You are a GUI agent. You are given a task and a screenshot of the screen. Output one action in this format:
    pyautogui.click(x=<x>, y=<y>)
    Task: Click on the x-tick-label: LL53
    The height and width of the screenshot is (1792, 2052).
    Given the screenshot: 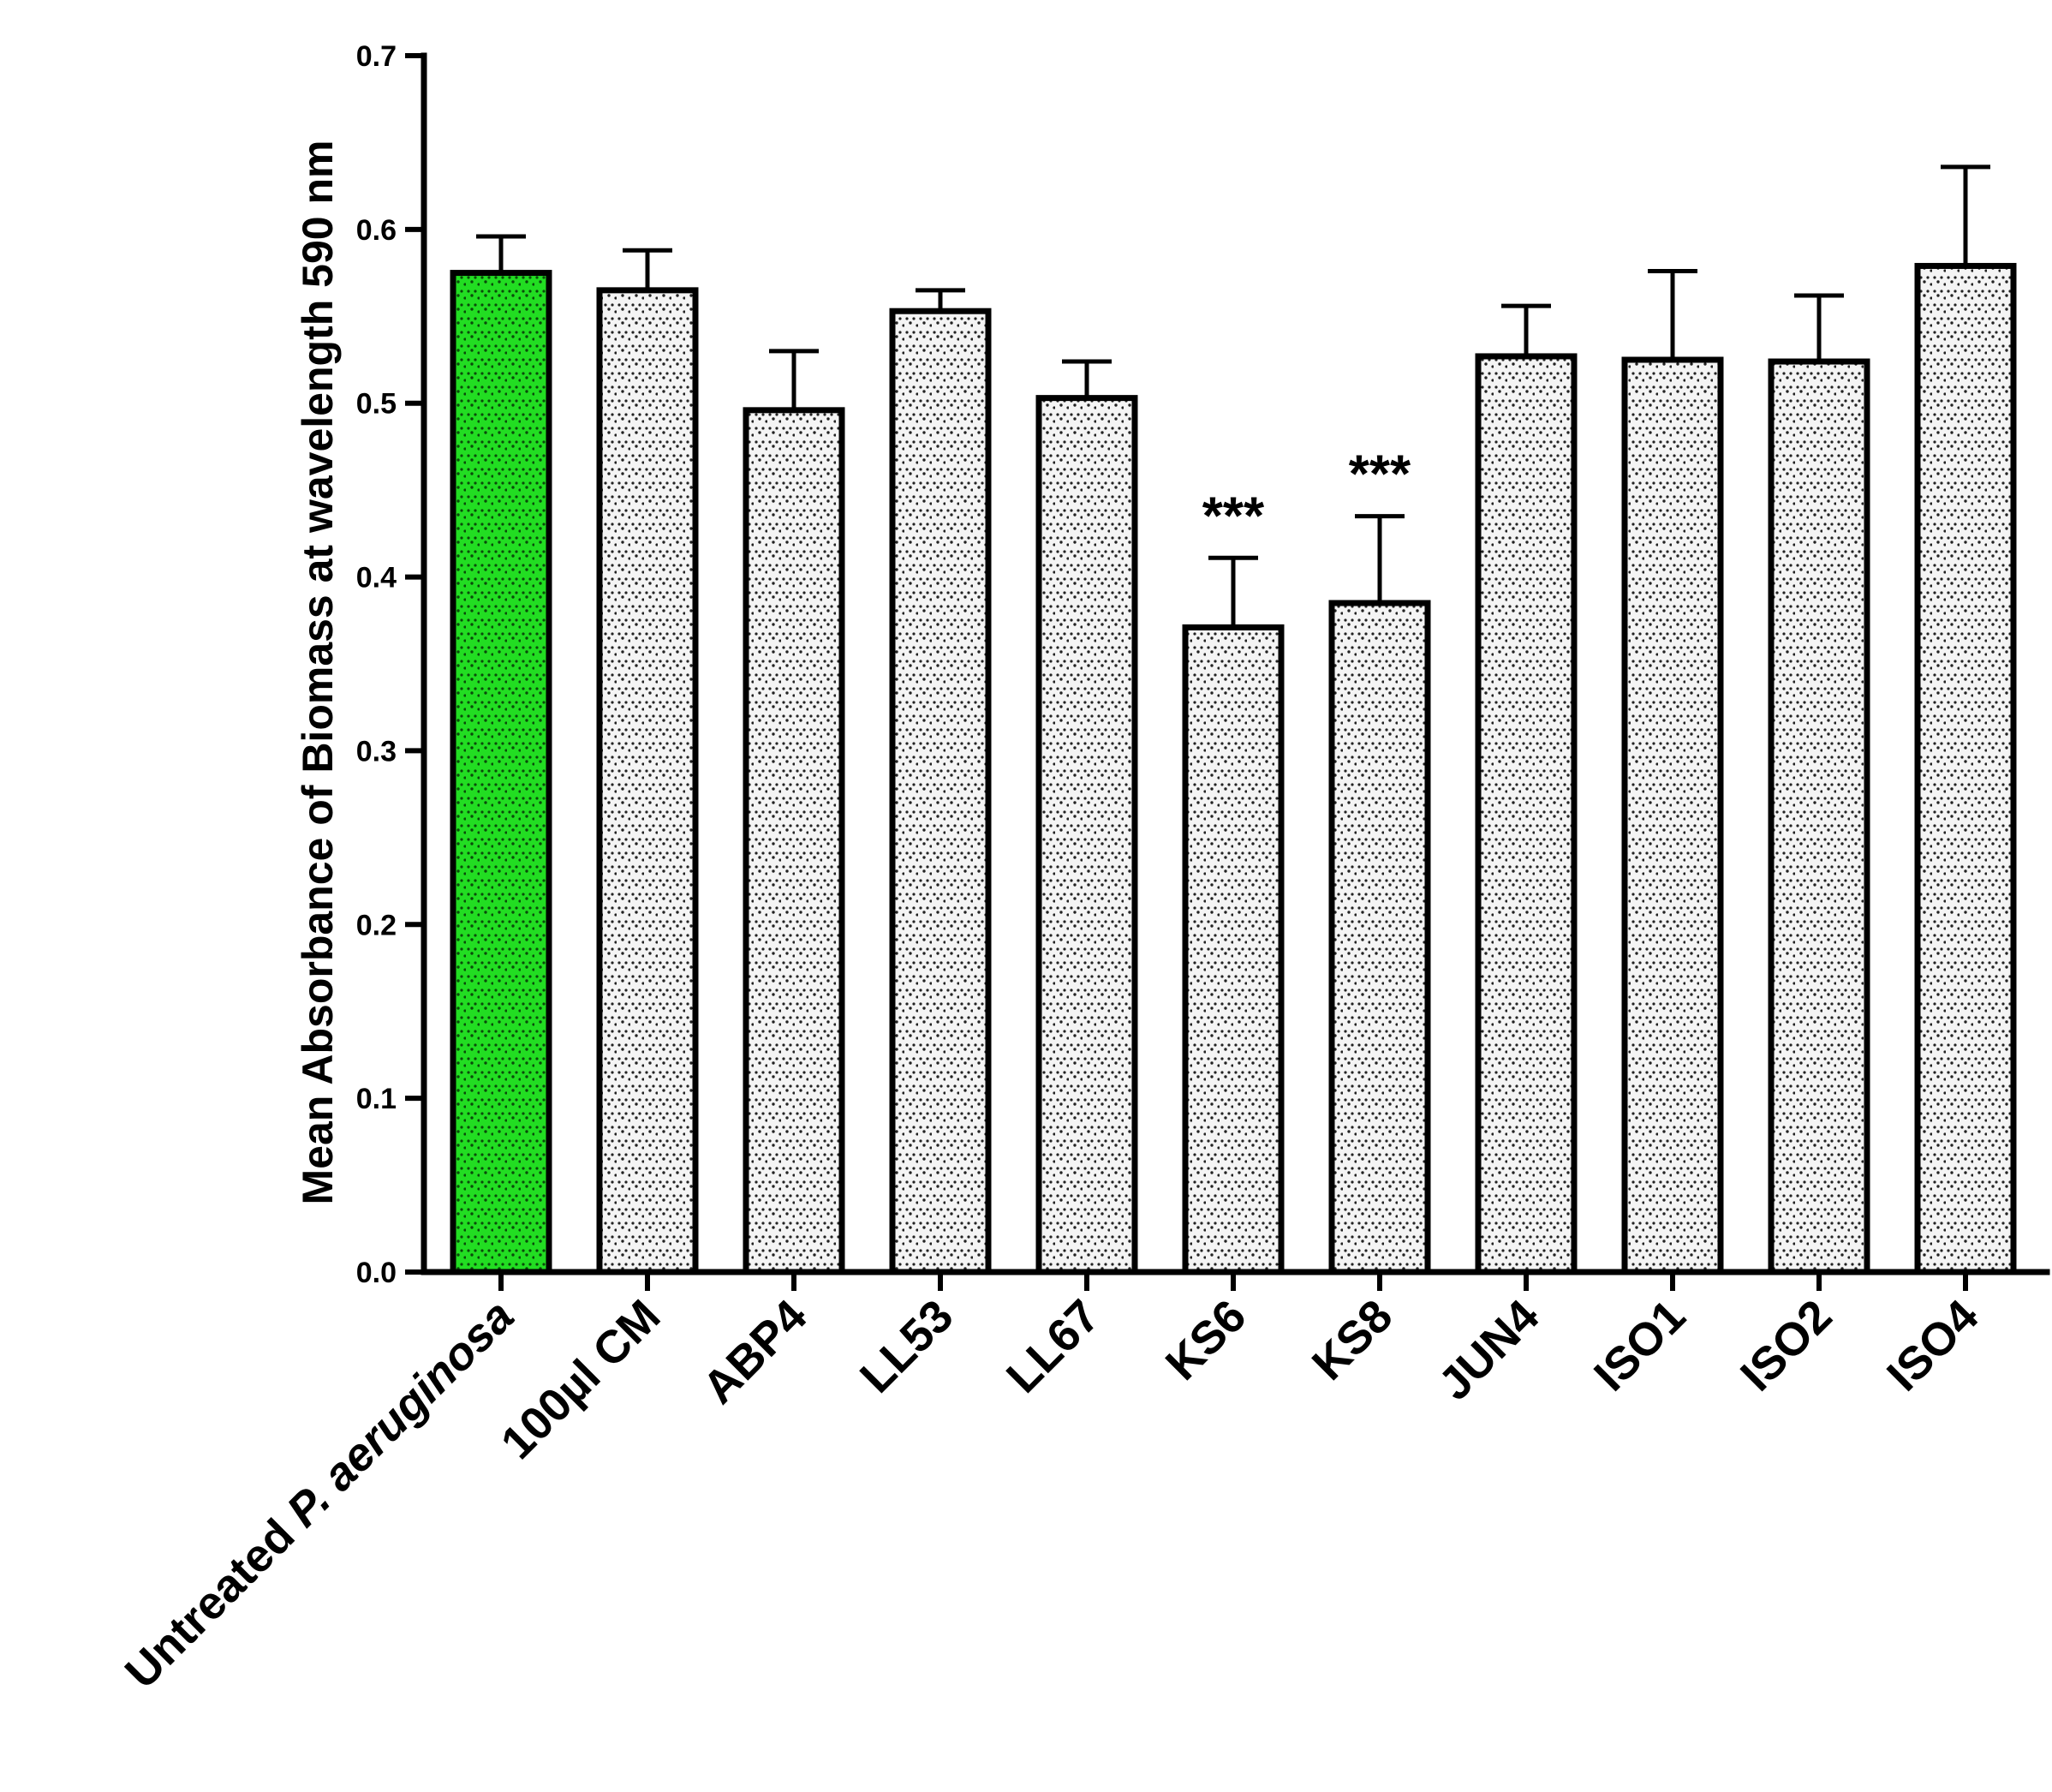 What is the action you would take?
    pyautogui.click(x=906, y=1346)
    